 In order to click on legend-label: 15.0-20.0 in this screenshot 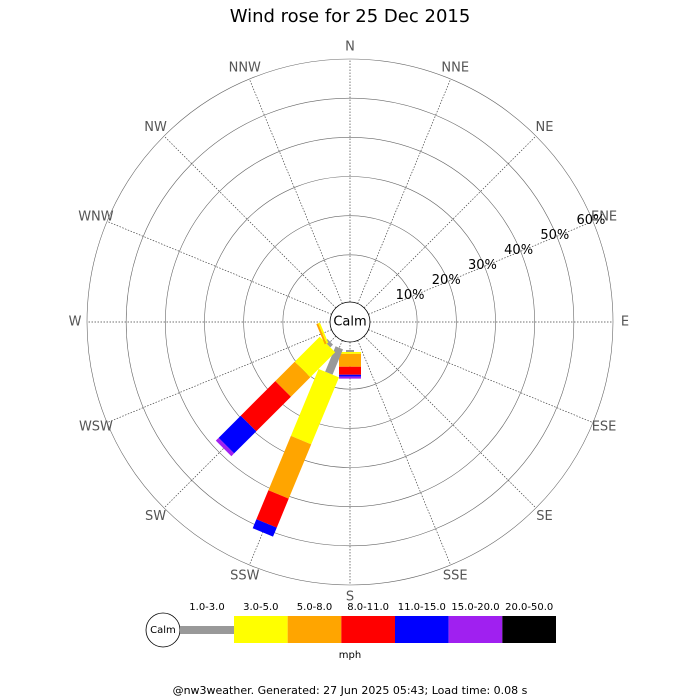, I will do `click(475, 607)`.